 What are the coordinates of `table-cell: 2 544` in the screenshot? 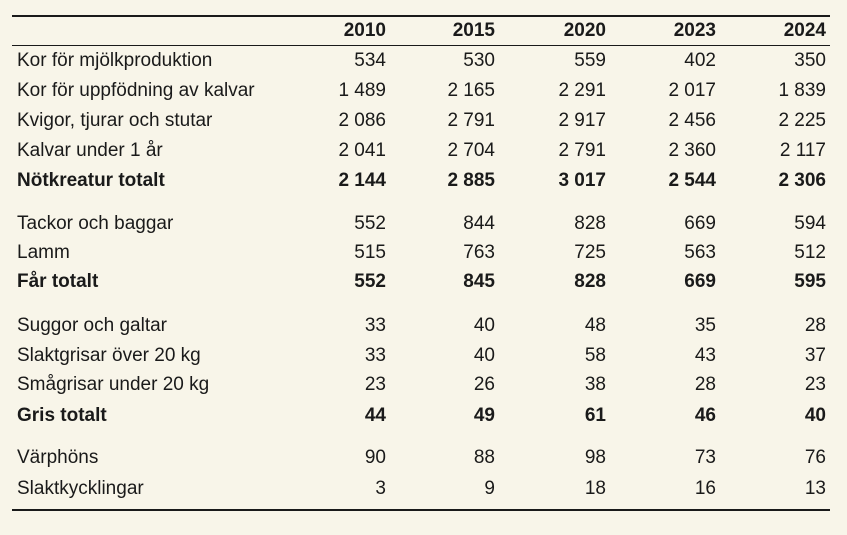 It's located at (692, 180).